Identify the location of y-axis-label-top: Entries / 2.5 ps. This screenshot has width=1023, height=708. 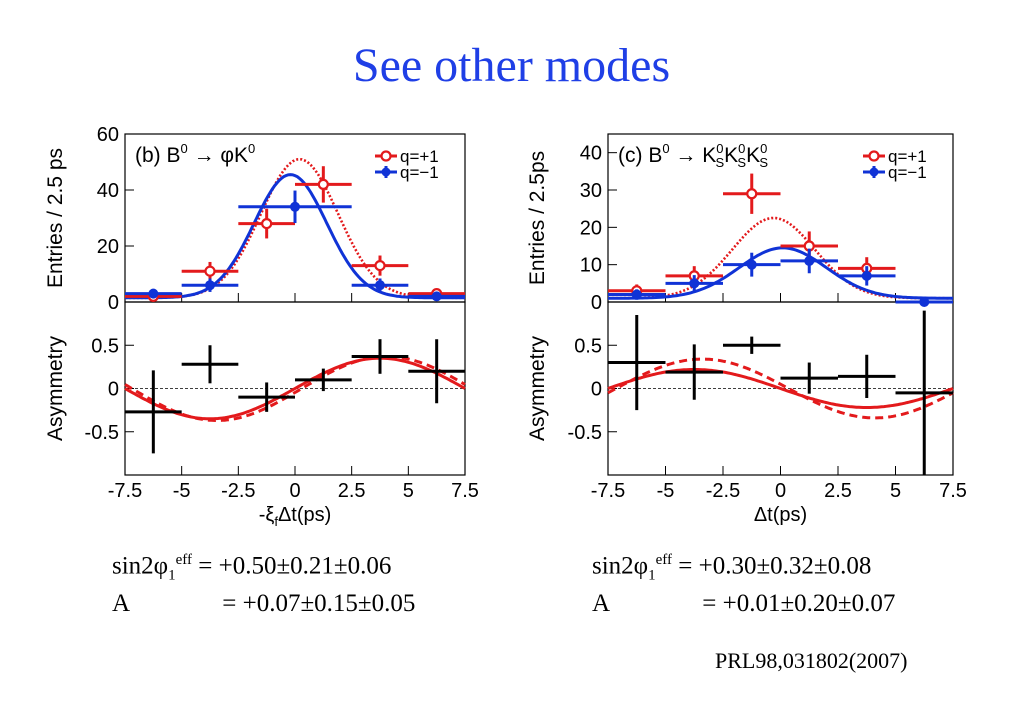
(55, 218).